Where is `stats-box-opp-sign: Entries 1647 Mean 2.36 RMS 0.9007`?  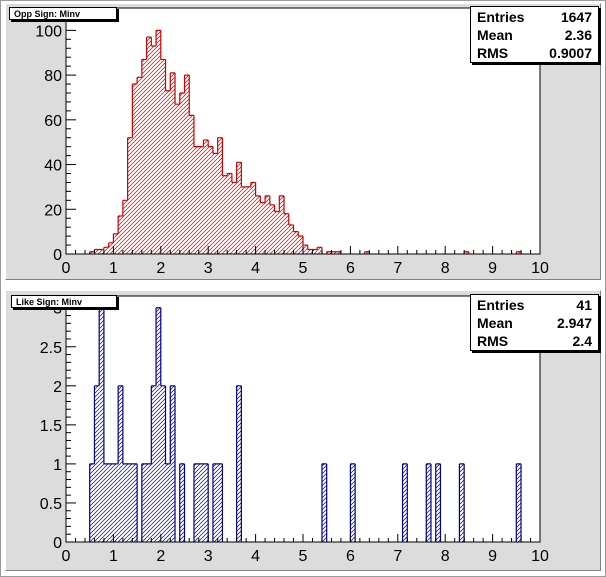
stats-box-opp-sign: Entries 1647 Mean 2.36 RMS 0.9007 is located at coordinates (534, 34).